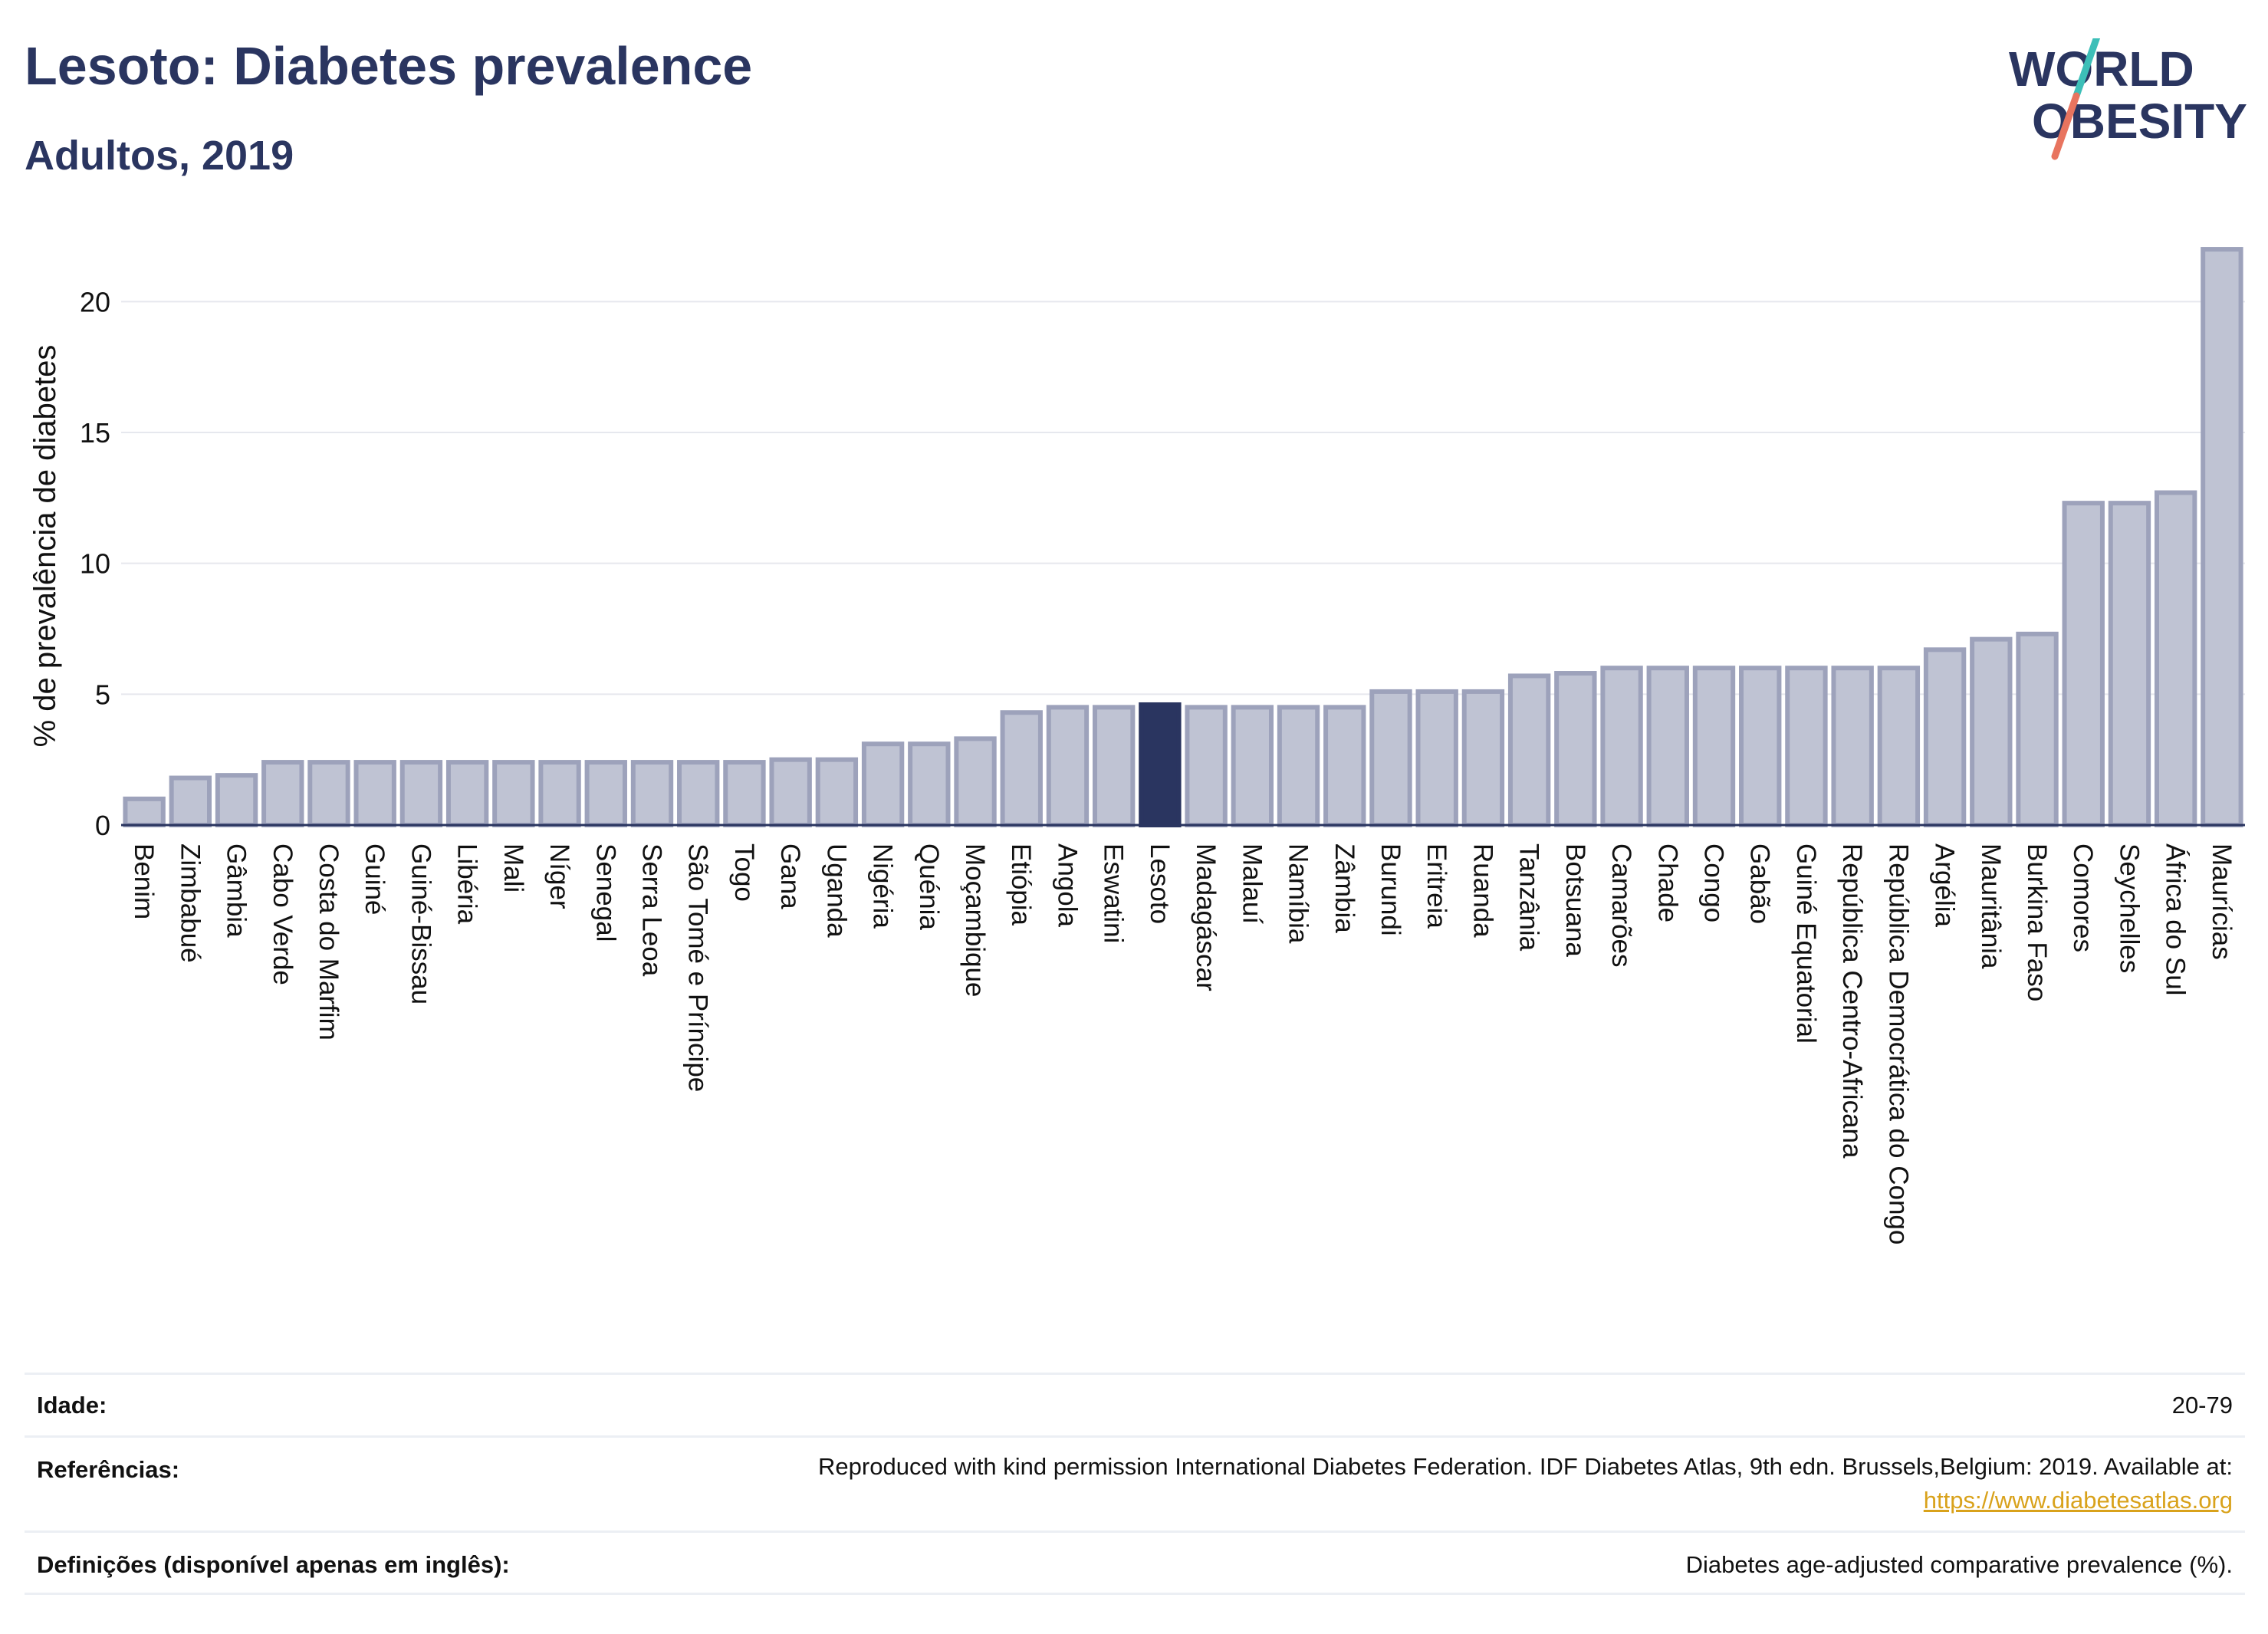  Describe the element at coordinates (1991, 732) in the screenshot. I see `bar-mauritânia` at that location.